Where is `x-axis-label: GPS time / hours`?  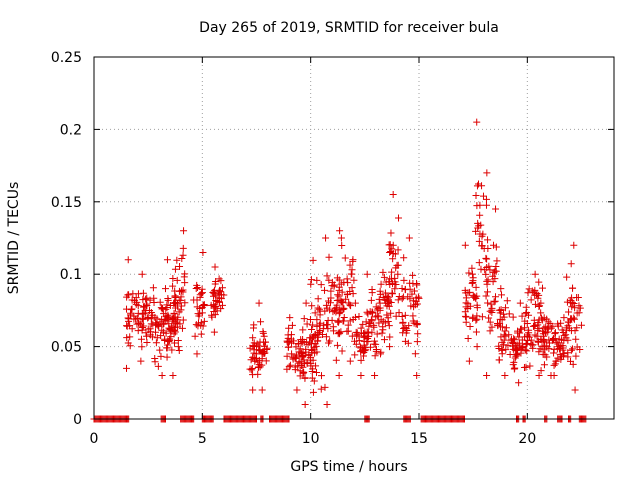 x-axis-label: GPS time / hours is located at coordinates (348, 467).